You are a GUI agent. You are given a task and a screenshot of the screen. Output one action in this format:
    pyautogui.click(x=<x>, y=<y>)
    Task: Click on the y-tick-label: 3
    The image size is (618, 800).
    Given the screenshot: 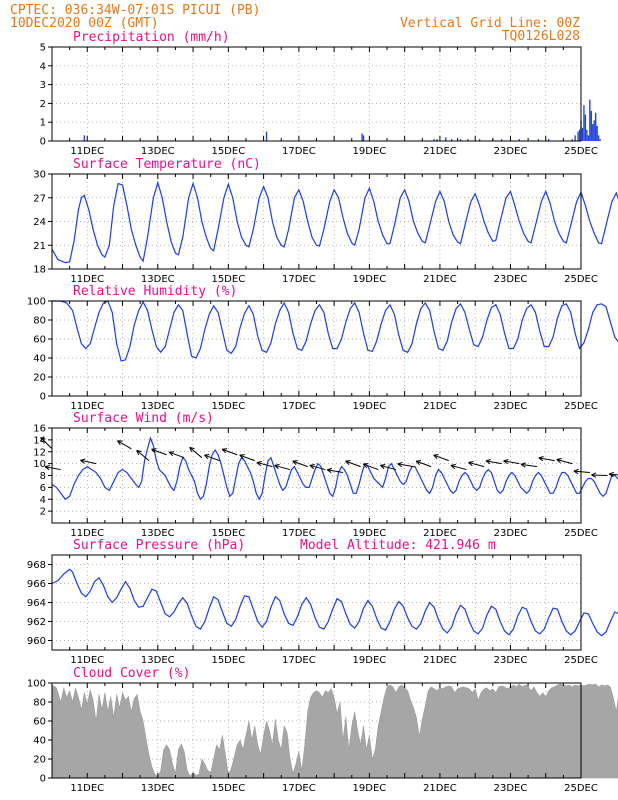 What is the action you would take?
    pyautogui.click(x=43, y=85)
    